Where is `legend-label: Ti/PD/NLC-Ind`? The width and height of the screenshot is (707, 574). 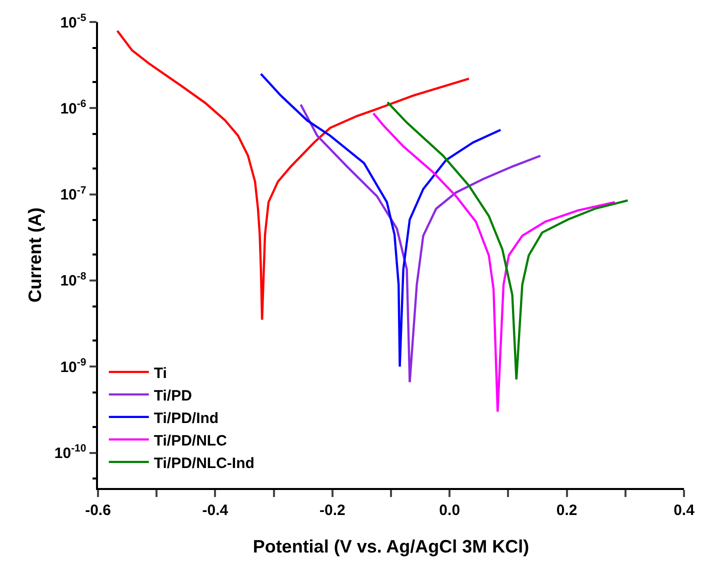
legend-label: Ti/PD/NLC-Ind is located at coordinates (204, 463).